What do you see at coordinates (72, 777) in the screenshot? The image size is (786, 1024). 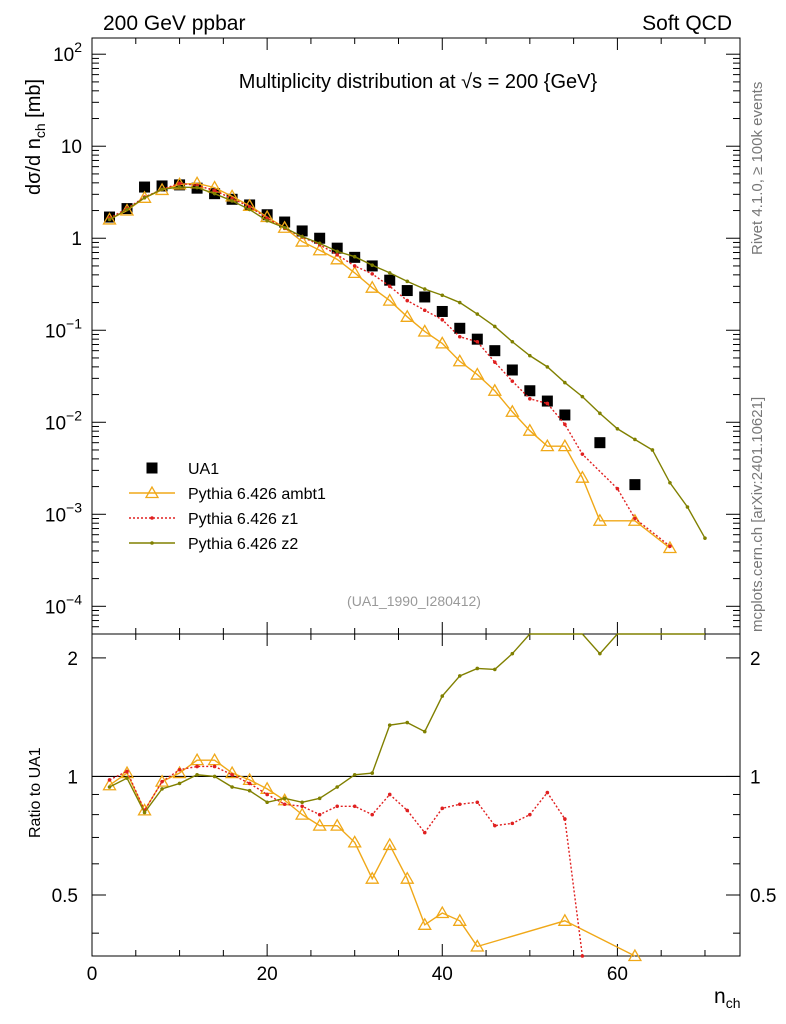 I see `ratio-y-tick-label: 1` at bounding box center [72, 777].